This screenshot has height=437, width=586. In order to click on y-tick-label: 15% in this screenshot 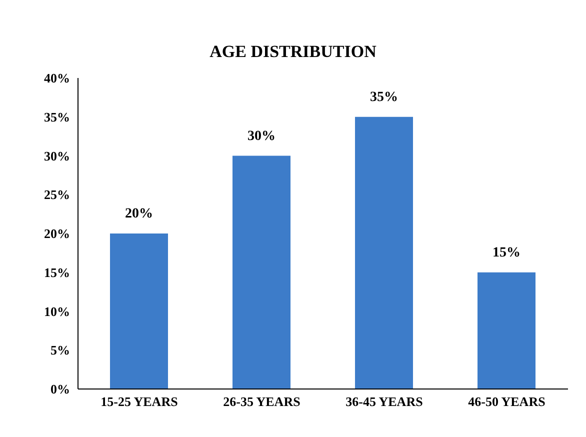, I will do `click(57, 272)`.